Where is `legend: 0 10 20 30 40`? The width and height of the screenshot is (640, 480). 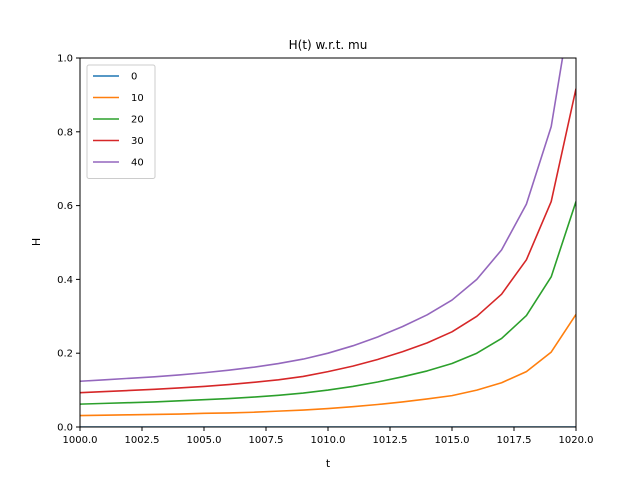
legend: 0 10 20 30 40 is located at coordinates (121, 121).